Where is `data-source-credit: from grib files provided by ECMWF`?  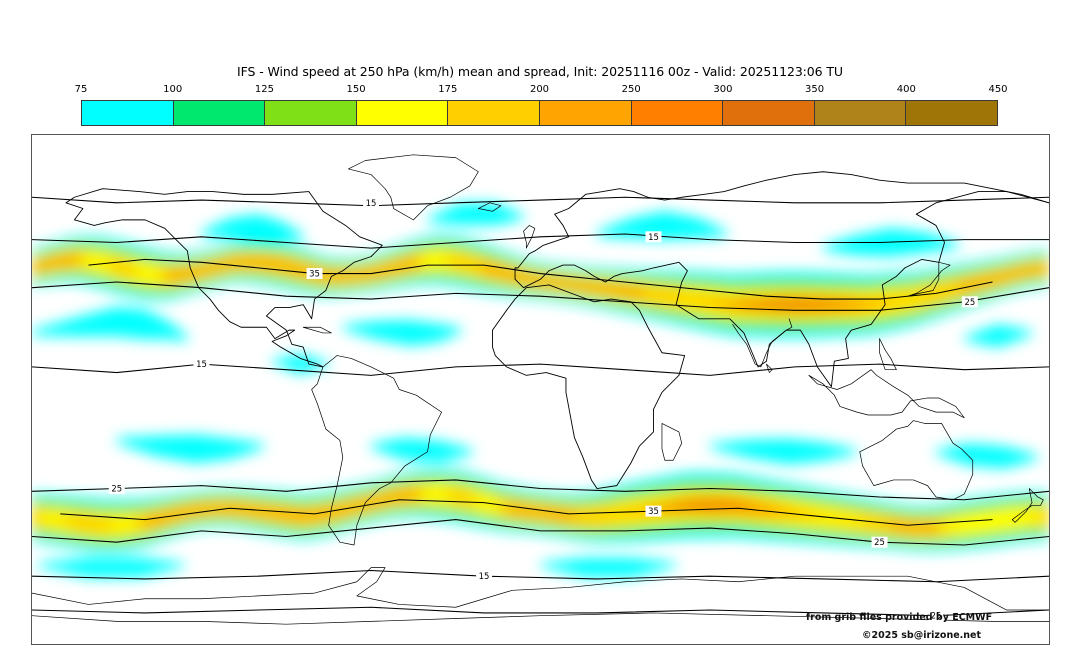 data-source-credit: from grib files provided by ECMWF is located at coordinates (899, 617).